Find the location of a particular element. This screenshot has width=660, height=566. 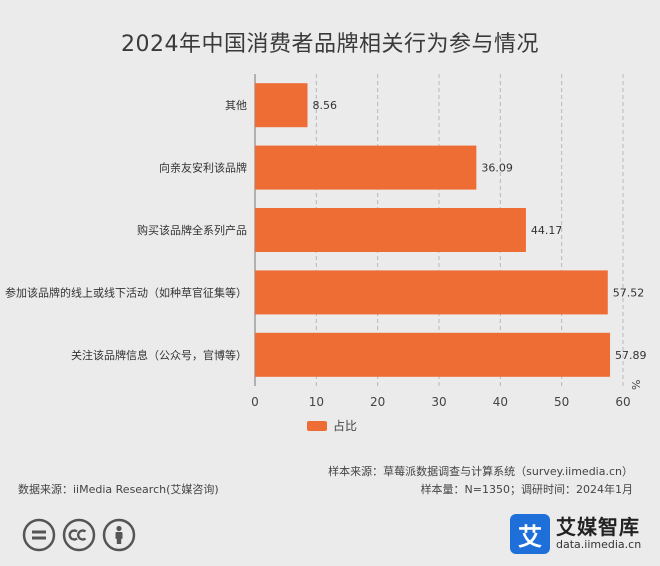

brand-name: 艾媒智库 is located at coordinates (598, 527).